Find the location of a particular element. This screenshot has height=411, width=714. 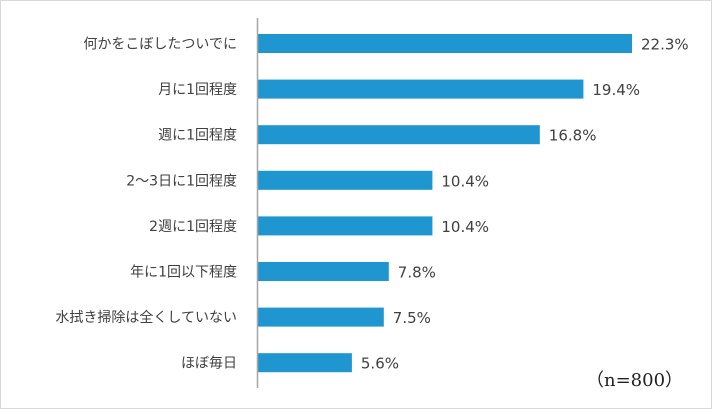

category-label-6: 年に1回以下程度 is located at coordinates (183, 273).